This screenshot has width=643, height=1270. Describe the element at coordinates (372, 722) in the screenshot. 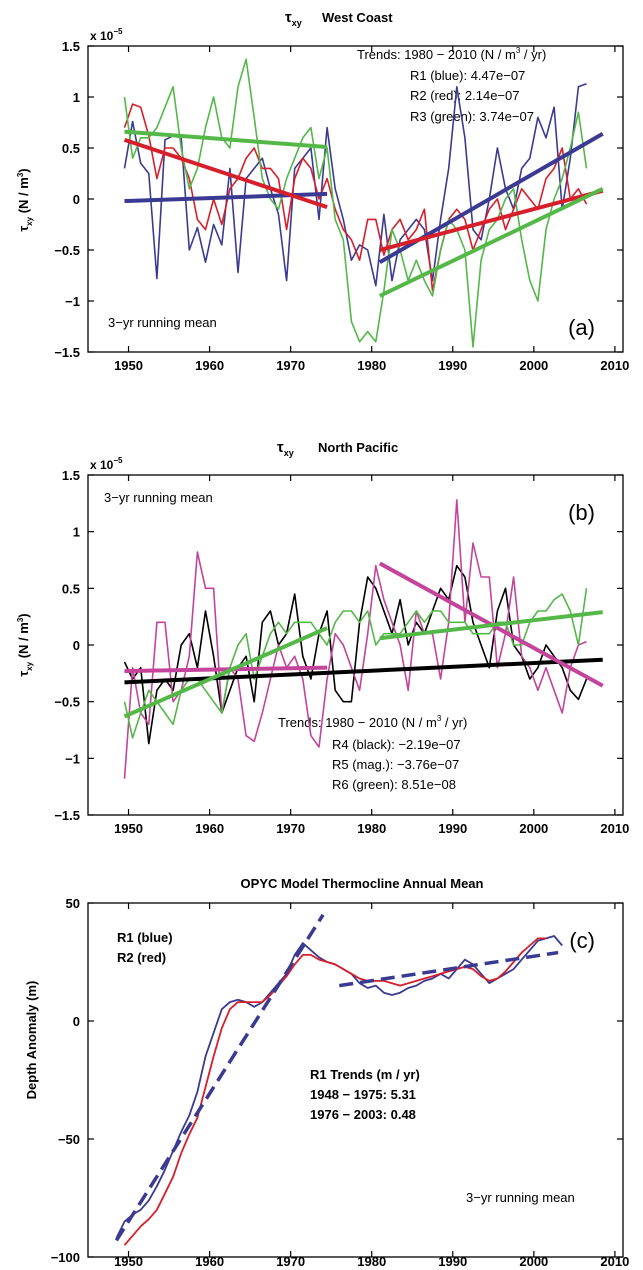

I see `panel-b-trend-header: Trends: 1980 − 2010 (N / m3 / yr)` at that location.